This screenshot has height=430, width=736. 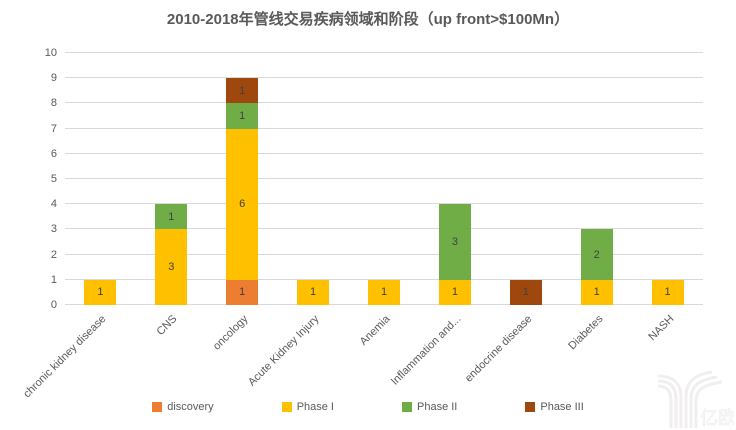 I want to click on legend-label: Phase III, so click(x=562, y=407).